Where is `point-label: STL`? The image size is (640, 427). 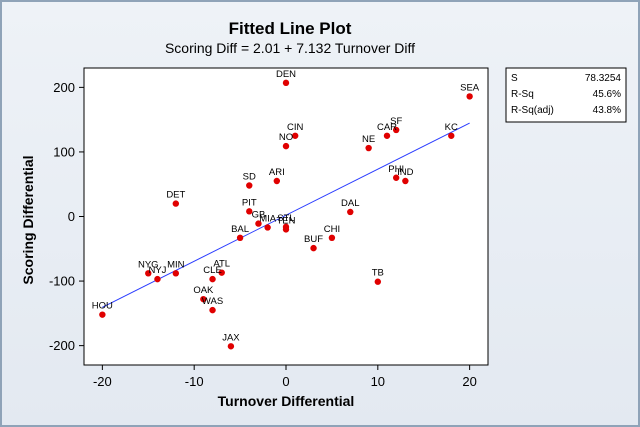 point-label: STL is located at coordinates (285, 218).